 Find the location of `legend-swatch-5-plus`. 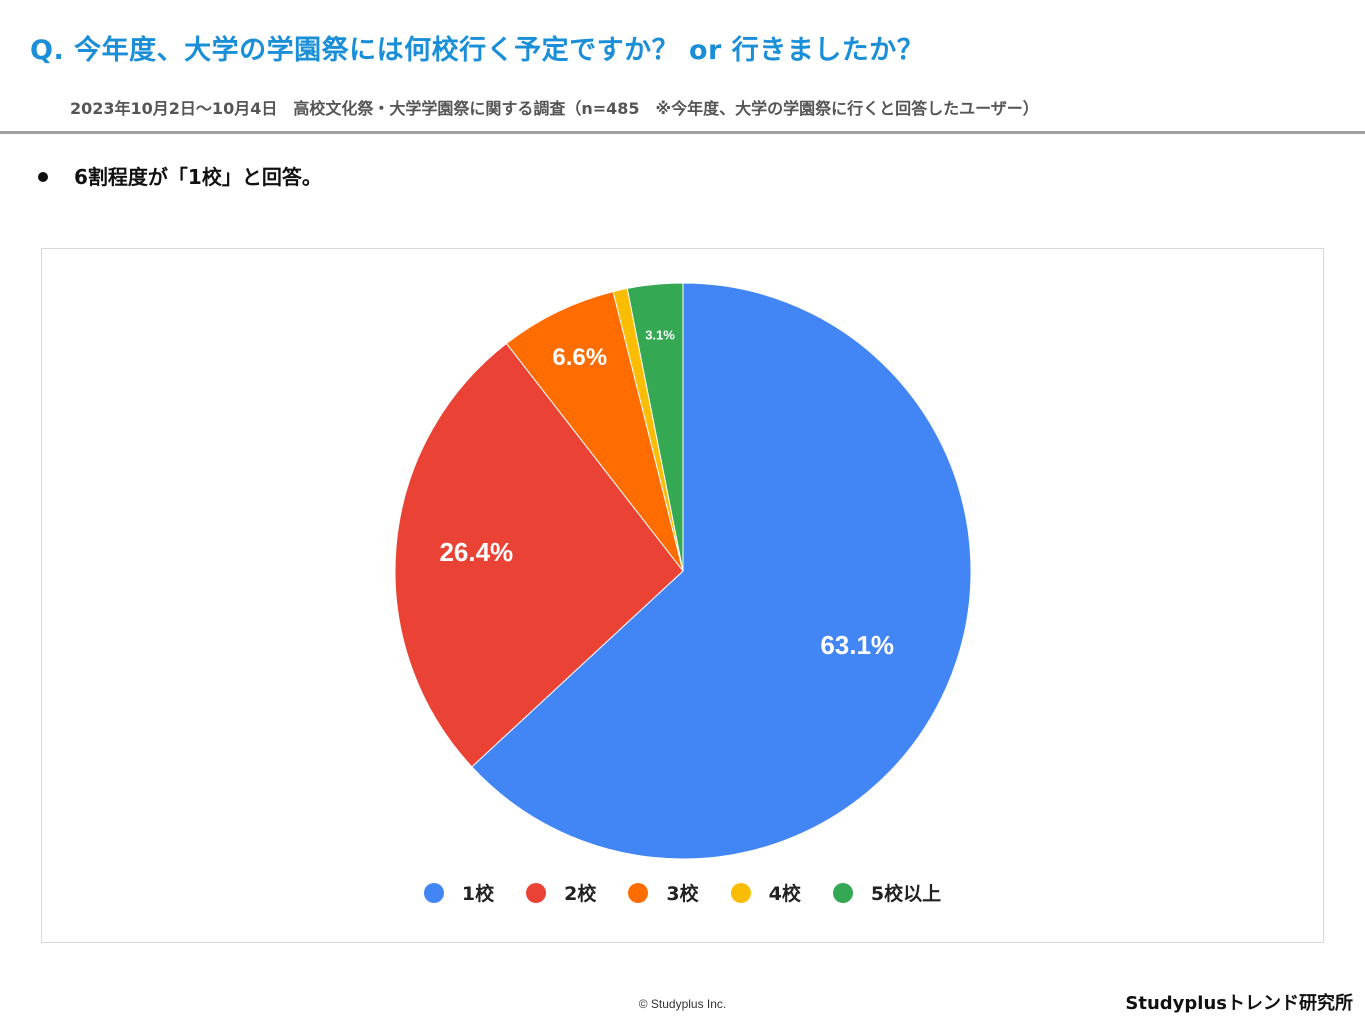

legend-swatch-5-plus is located at coordinates (842, 892).